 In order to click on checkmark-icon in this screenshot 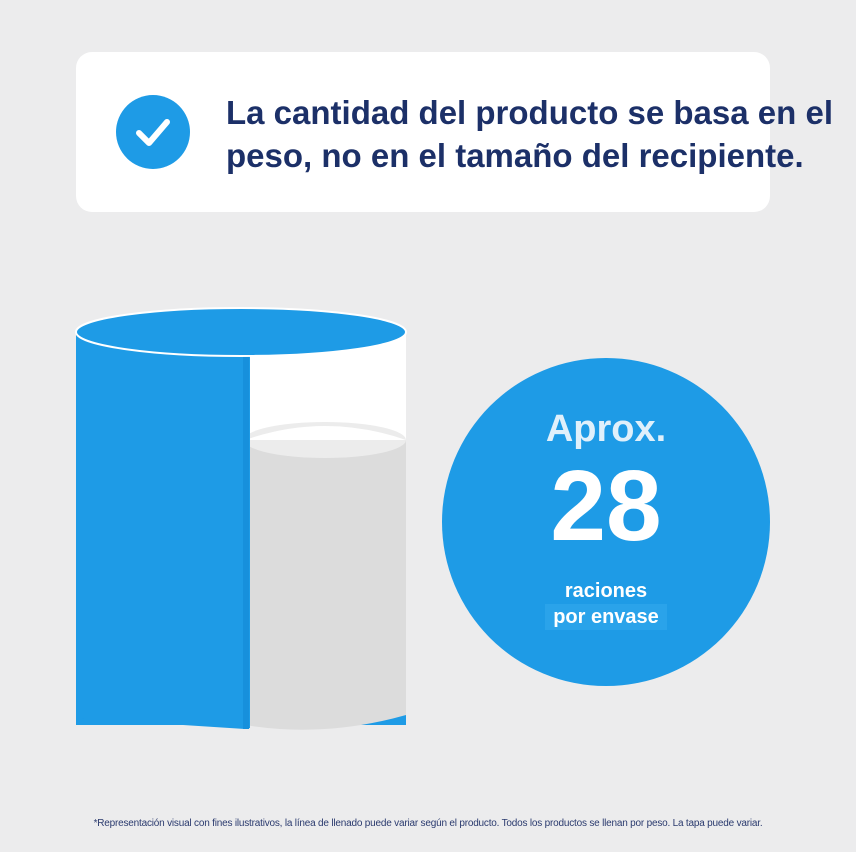, I will do `click(153, 132)`.